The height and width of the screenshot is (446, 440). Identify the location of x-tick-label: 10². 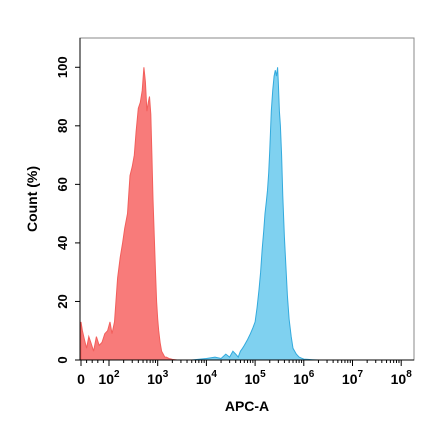
(109, 378).